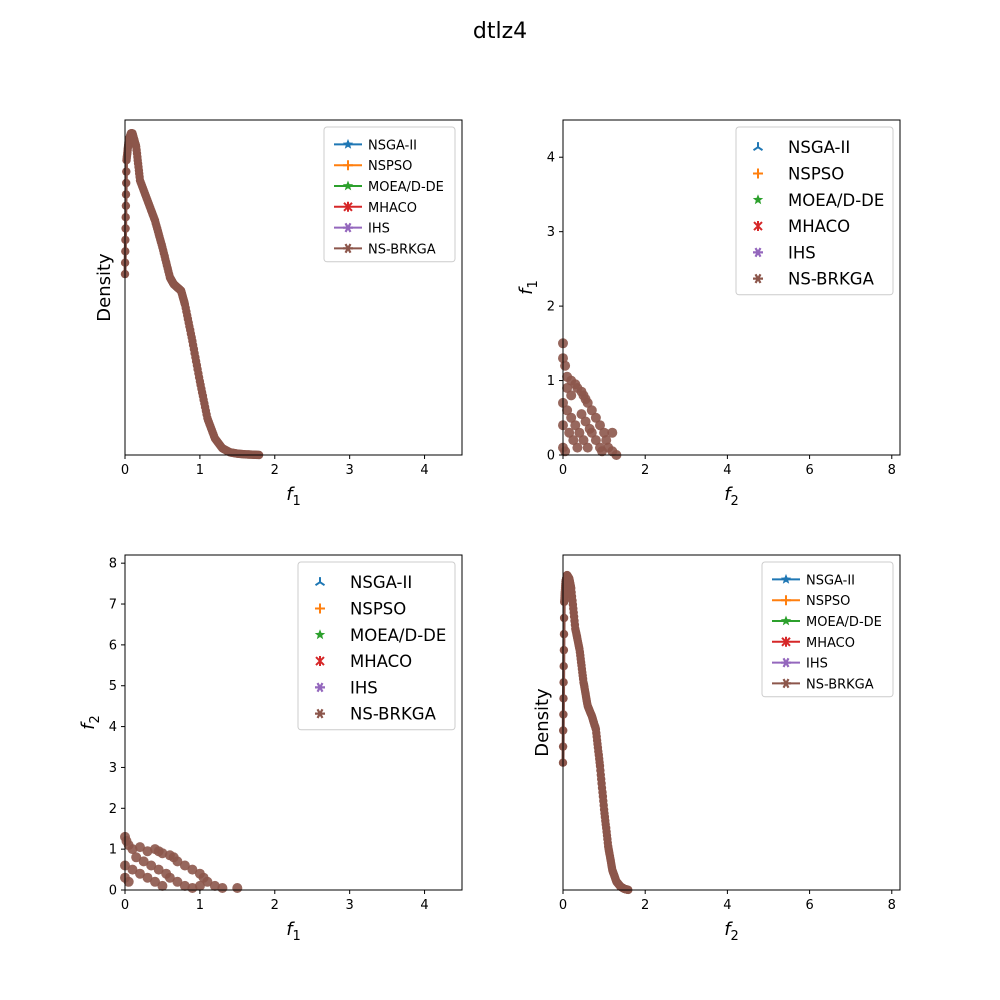 Image resolution: width=1000 pixels, height=1000 pixels. Describe the element at coordinates (113, 891) in the screenshot. I see `y-tick-label: 0` at that location.